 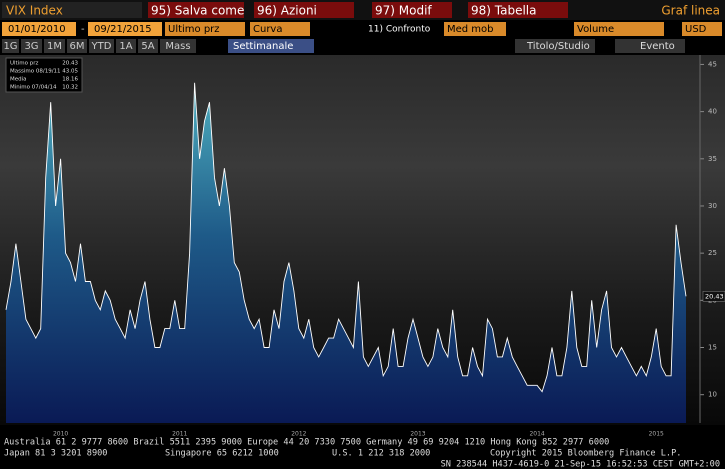 What do you see at coordinates (536, 434) in the screenshot?
I see `x-tick-label: 2014` at bounding box center [536, 434].